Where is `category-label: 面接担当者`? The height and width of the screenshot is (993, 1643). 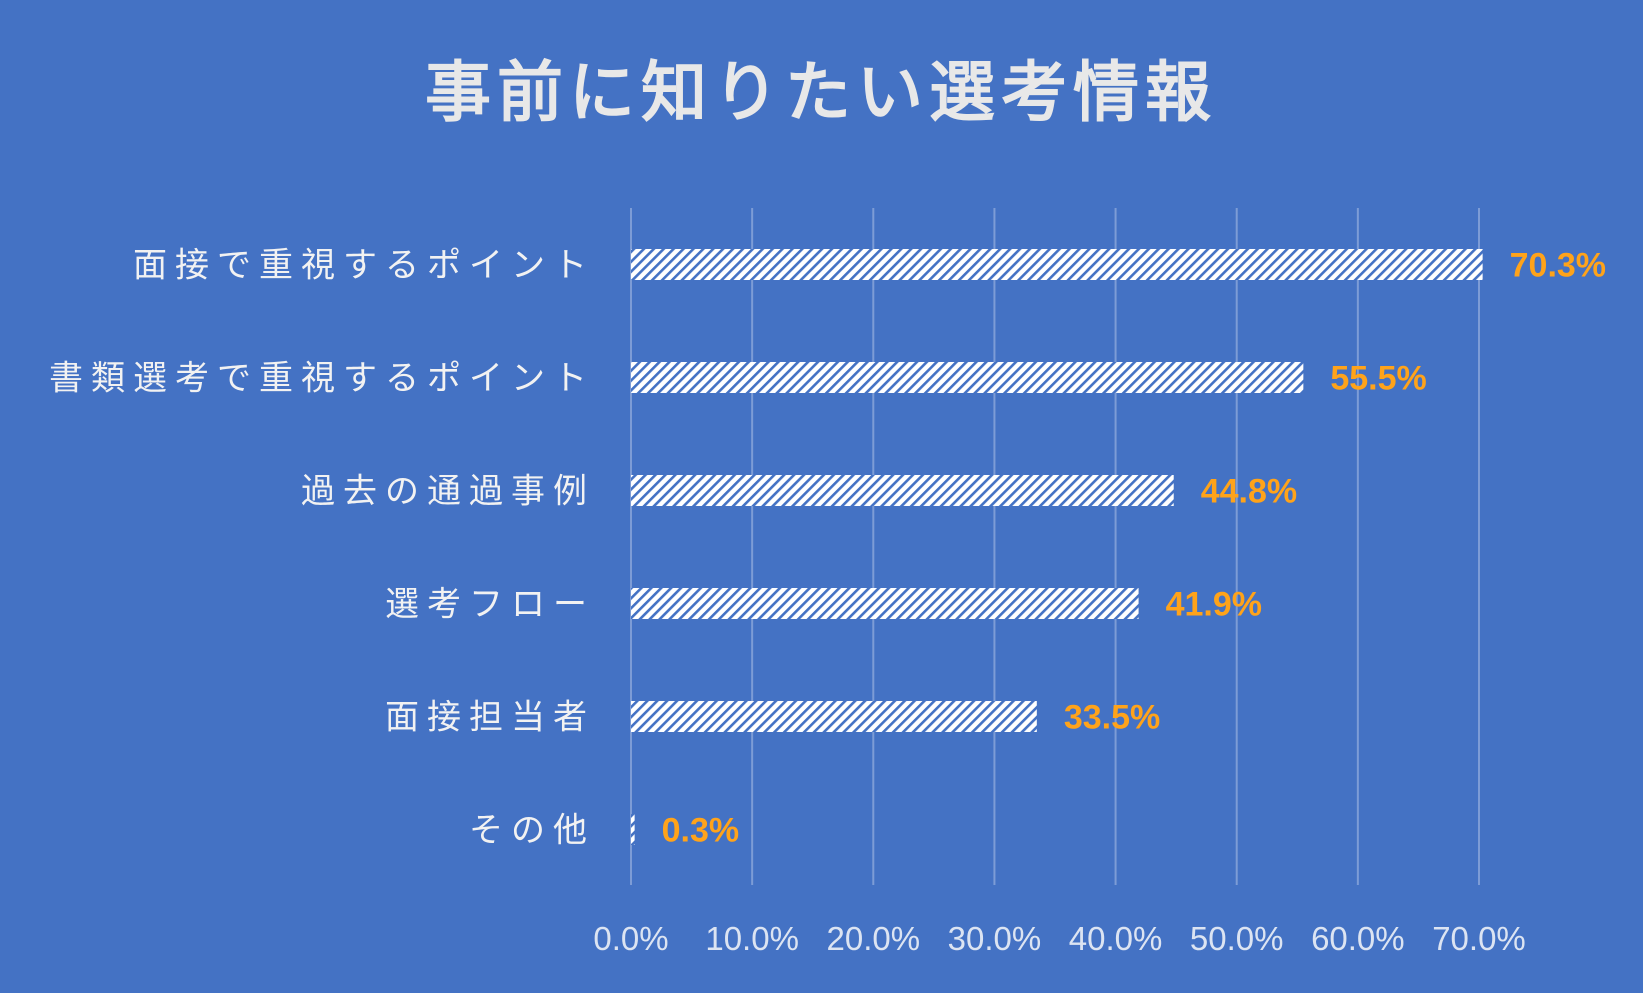 category-label: 面接担当者 is located at coordinates (490, 718).